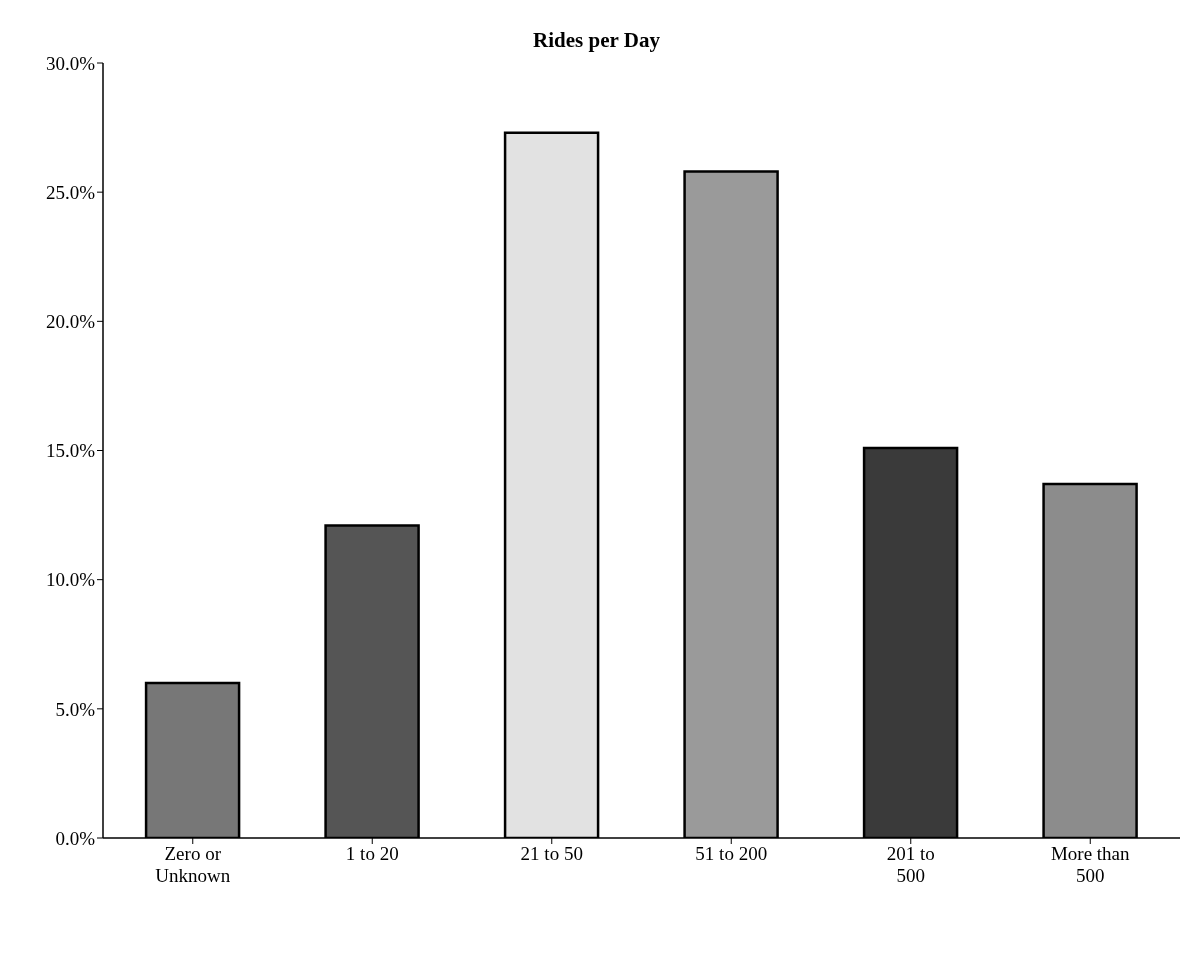  Describe the element at coordinates (596, 40) in the screenshot. I see `chart-title: Rides per Day` at that location.